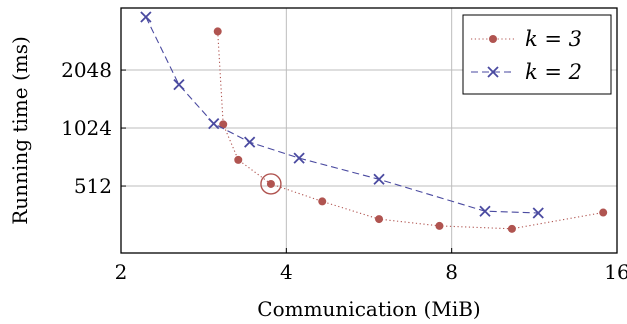 The image size is (627, 324). Describe the element at coordinates (86, 128) in the screenshot. I see `y-tick-label: 1024` at that location.